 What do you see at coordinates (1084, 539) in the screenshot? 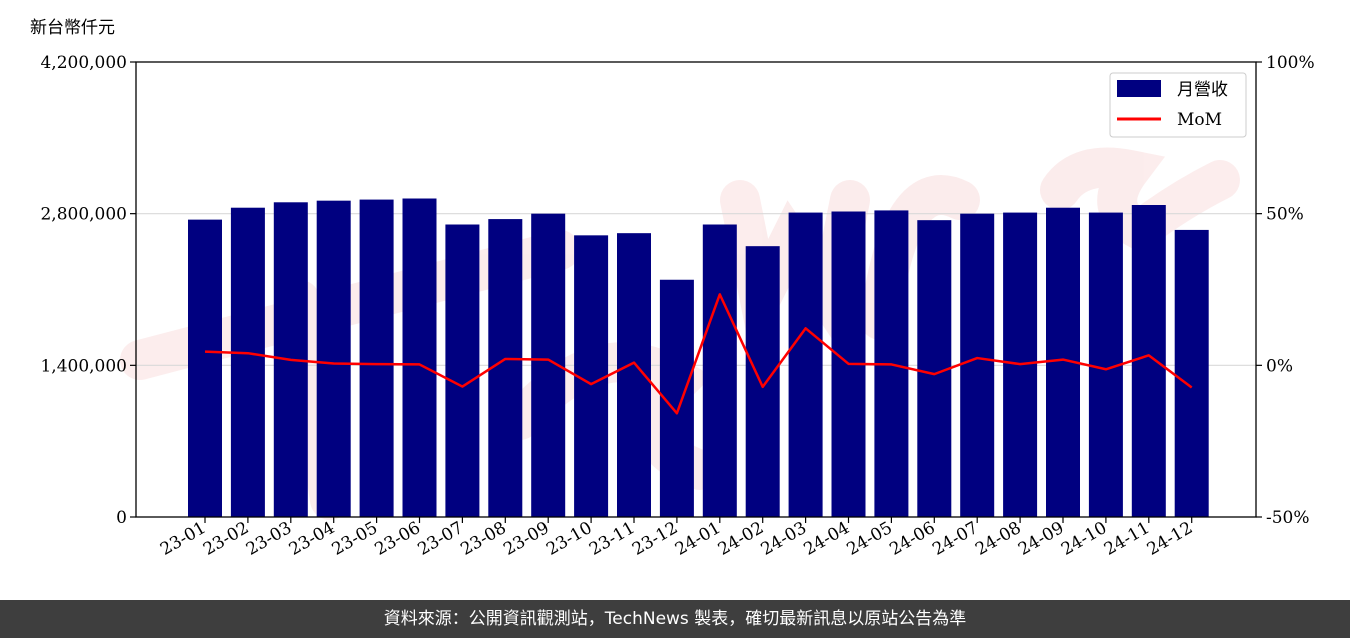
I see `x-tick-label: 24-10` at bounding box center [1084, 539].